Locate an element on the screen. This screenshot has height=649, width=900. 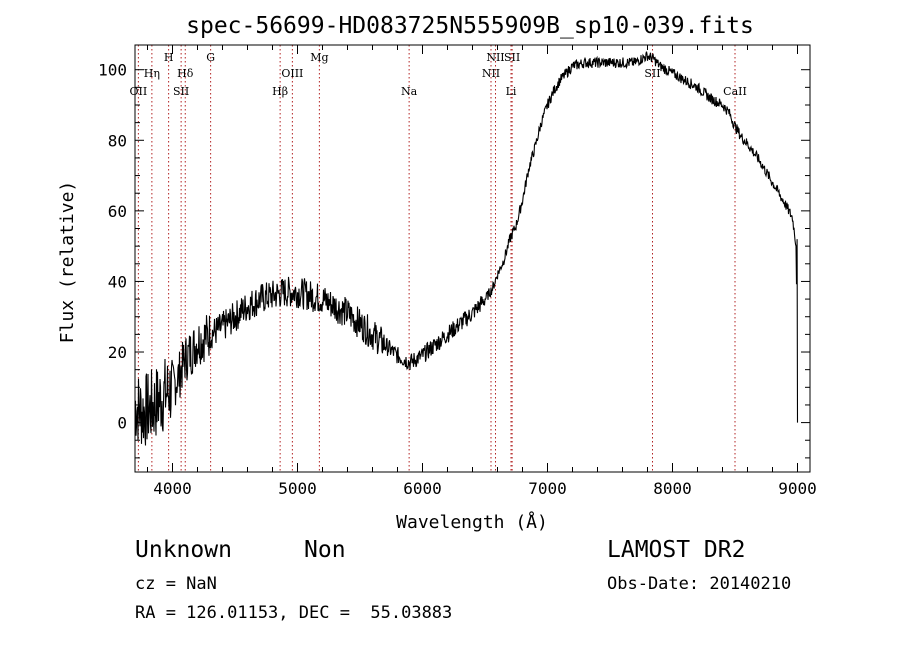
y-tick-label: 40 is located at coordinates (117, 281).